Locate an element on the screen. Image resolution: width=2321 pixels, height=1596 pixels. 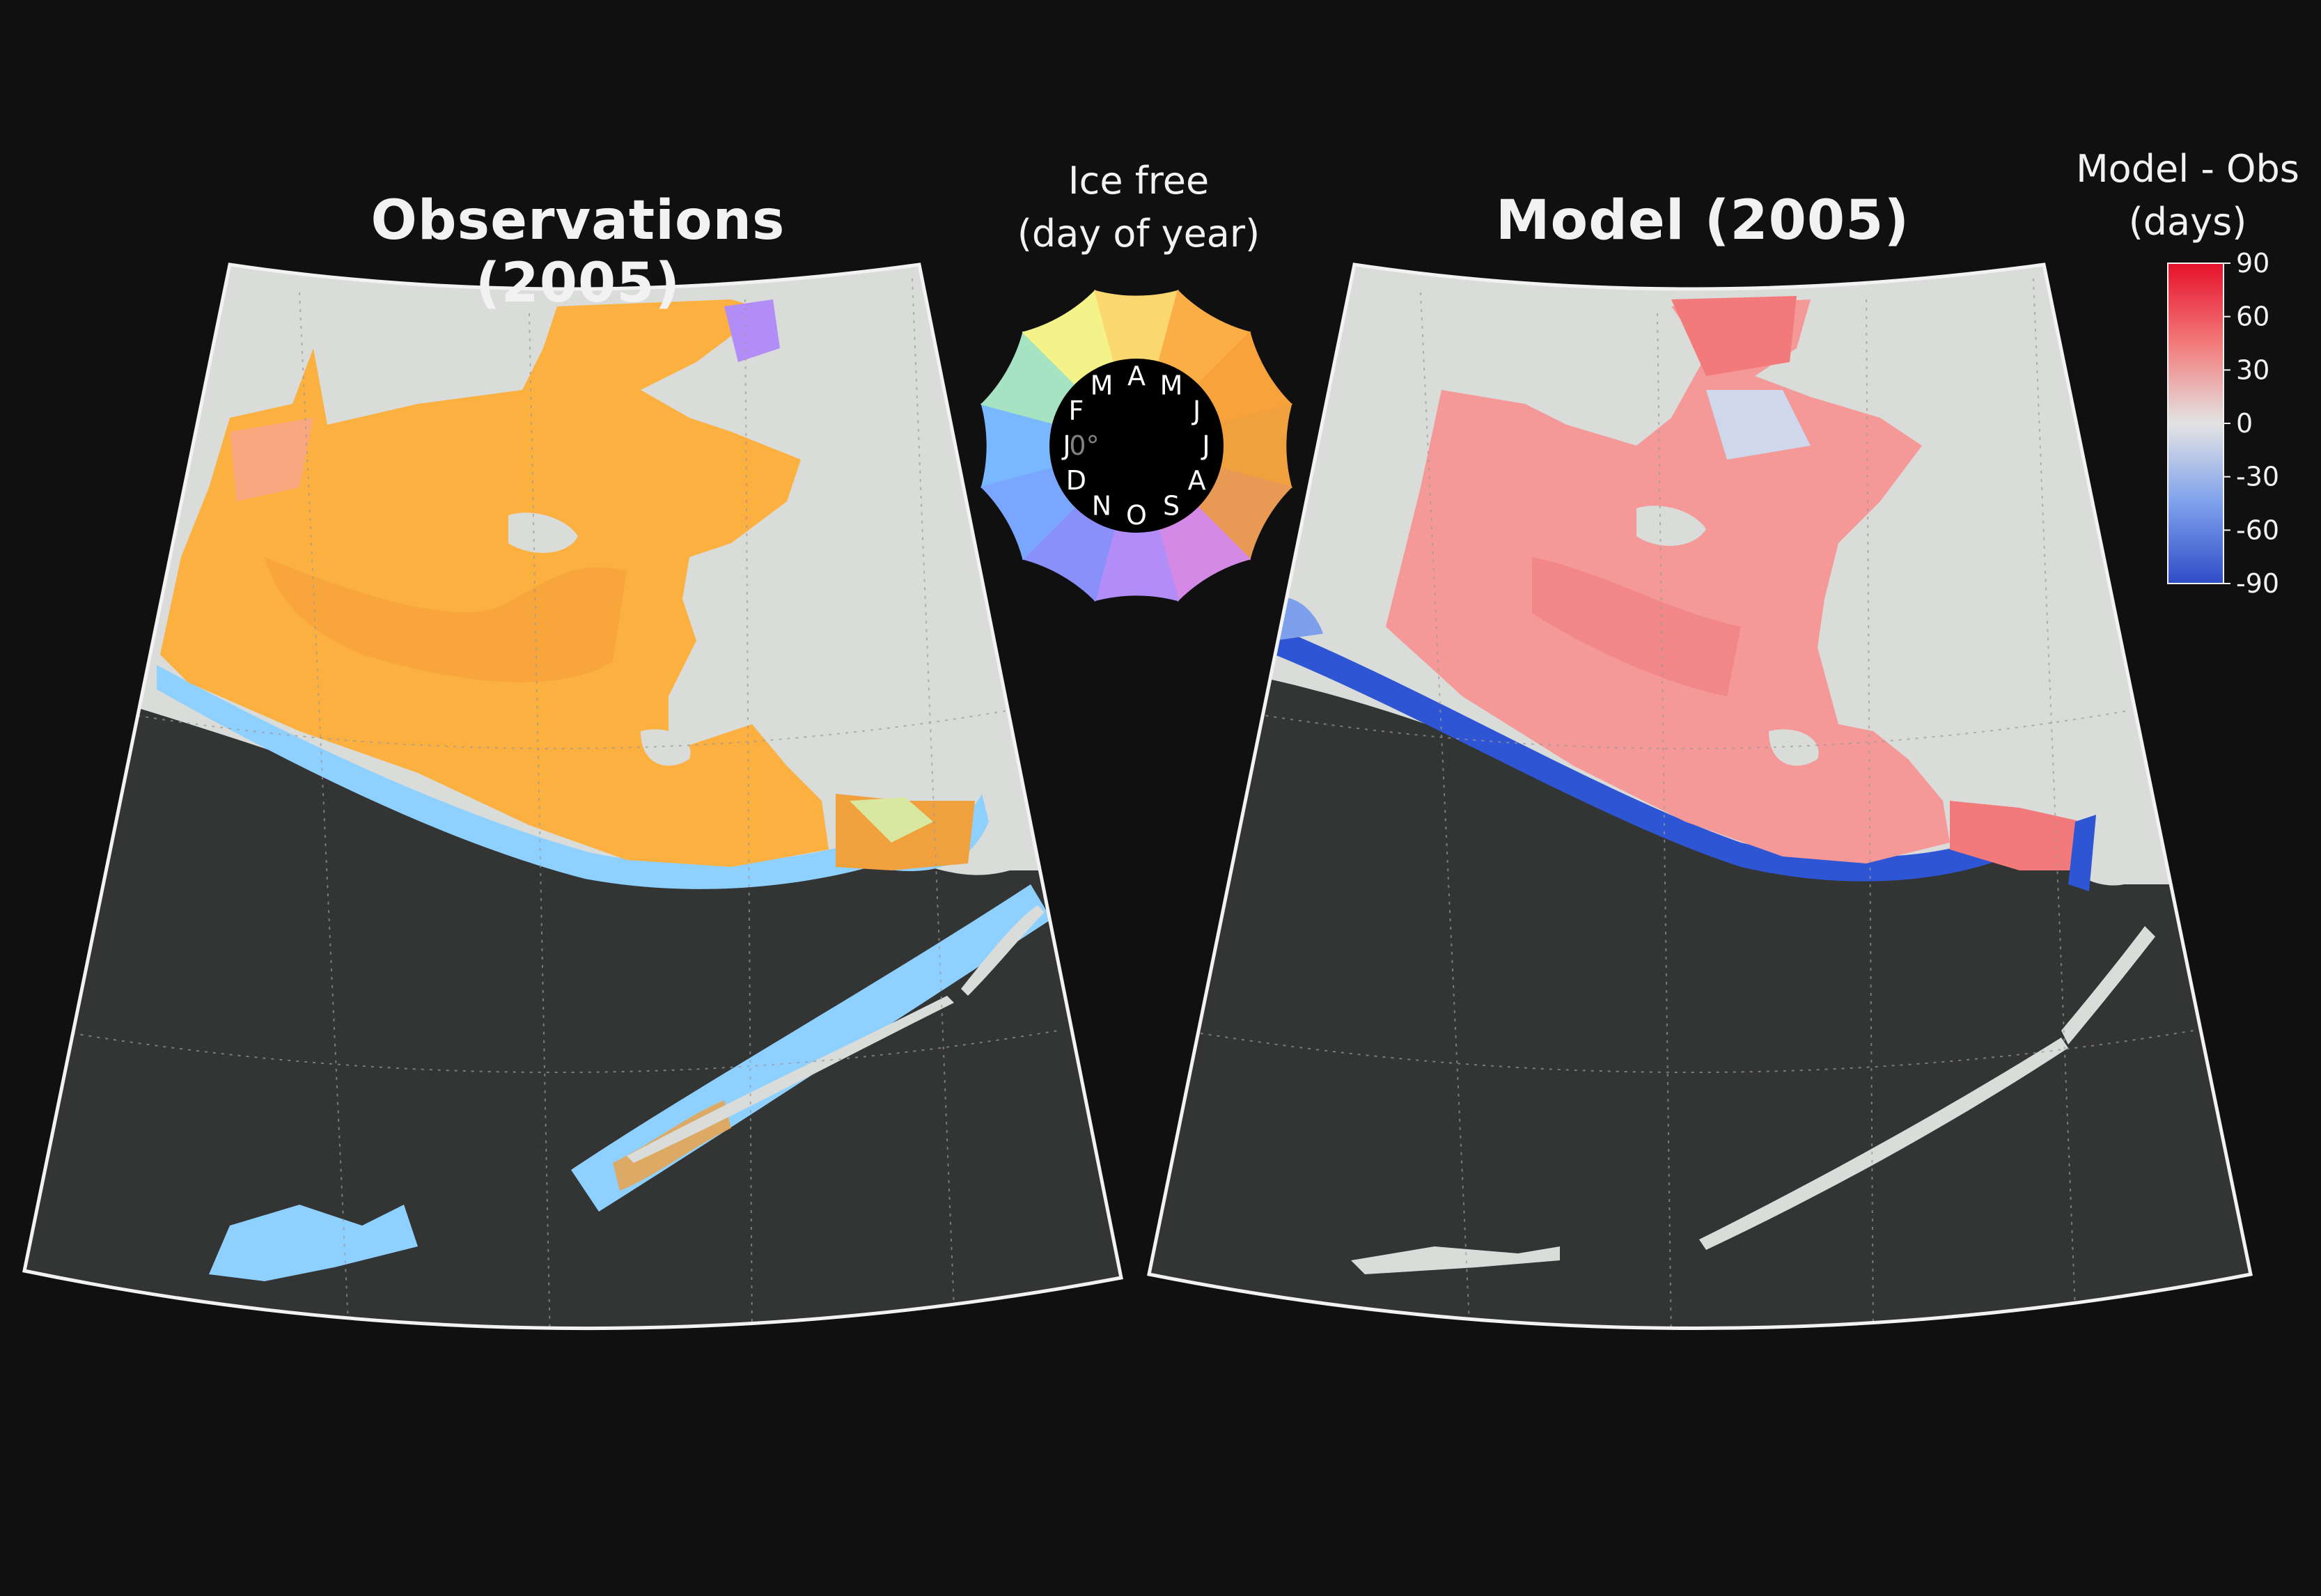
colorbar-tick-label: 90 is located at coordinates (2252, 263).